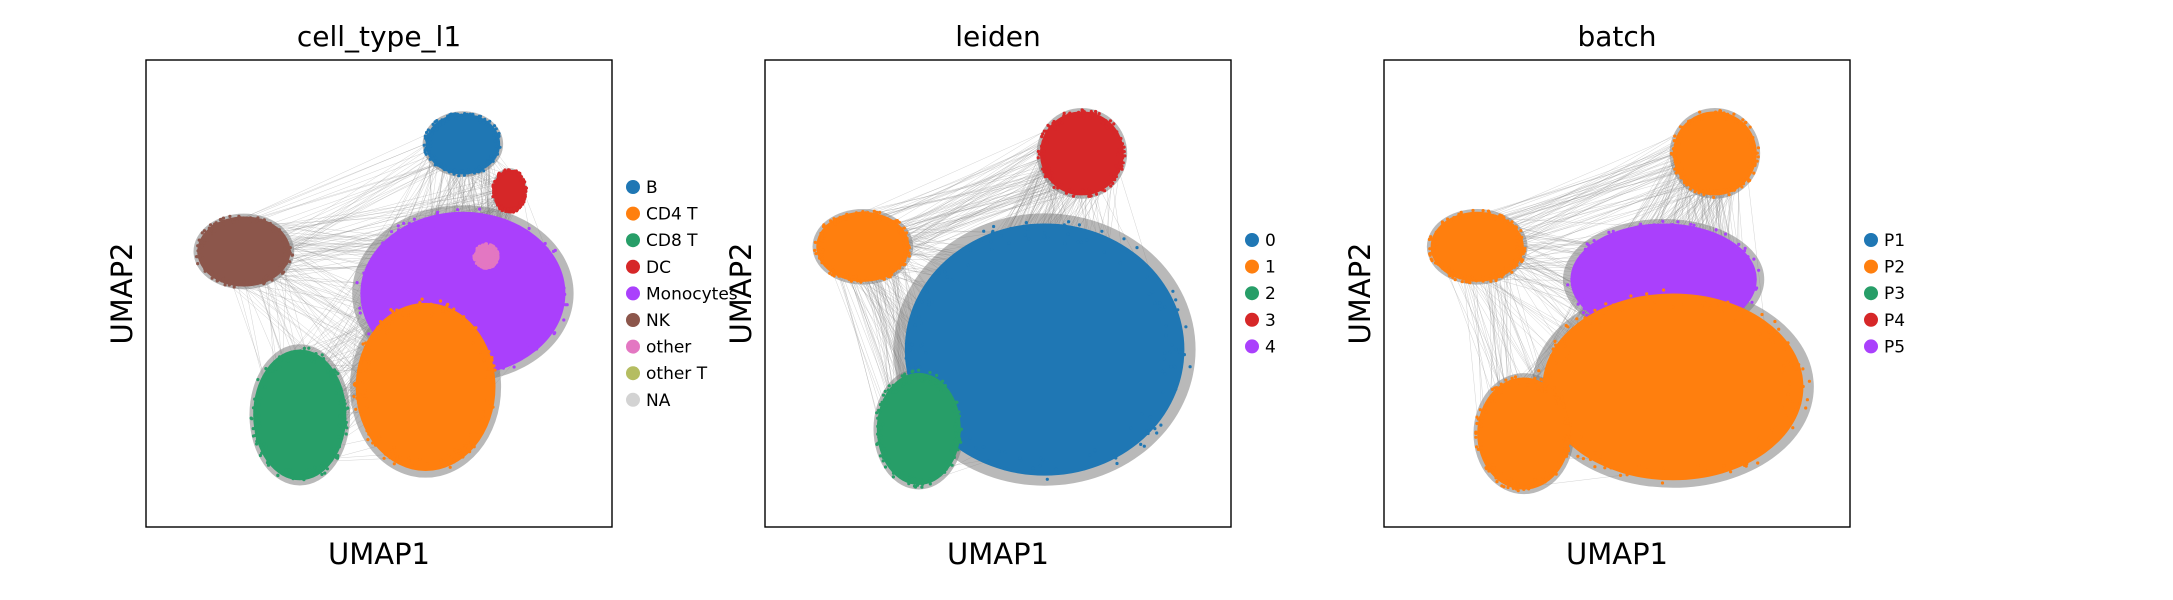 The width and height of the screenshot is (2173, 600). Describe the element at coordinates (122, 293) in the screenshot. I see `y-axis-label: UMAP2` at that location.